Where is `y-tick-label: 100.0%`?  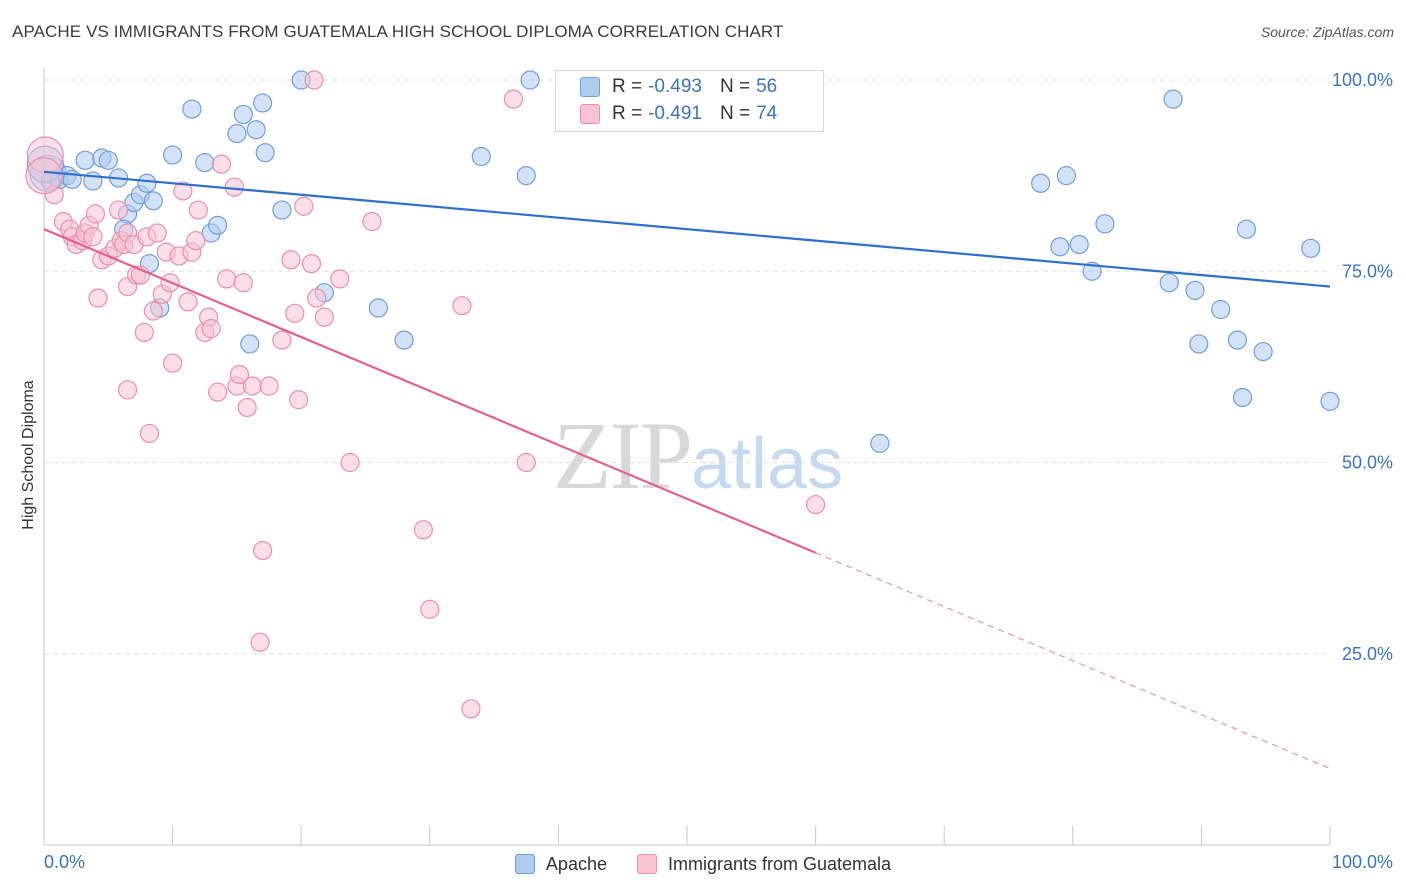 y-tick-label: 100.0% is located at coordinates (1362, 80).